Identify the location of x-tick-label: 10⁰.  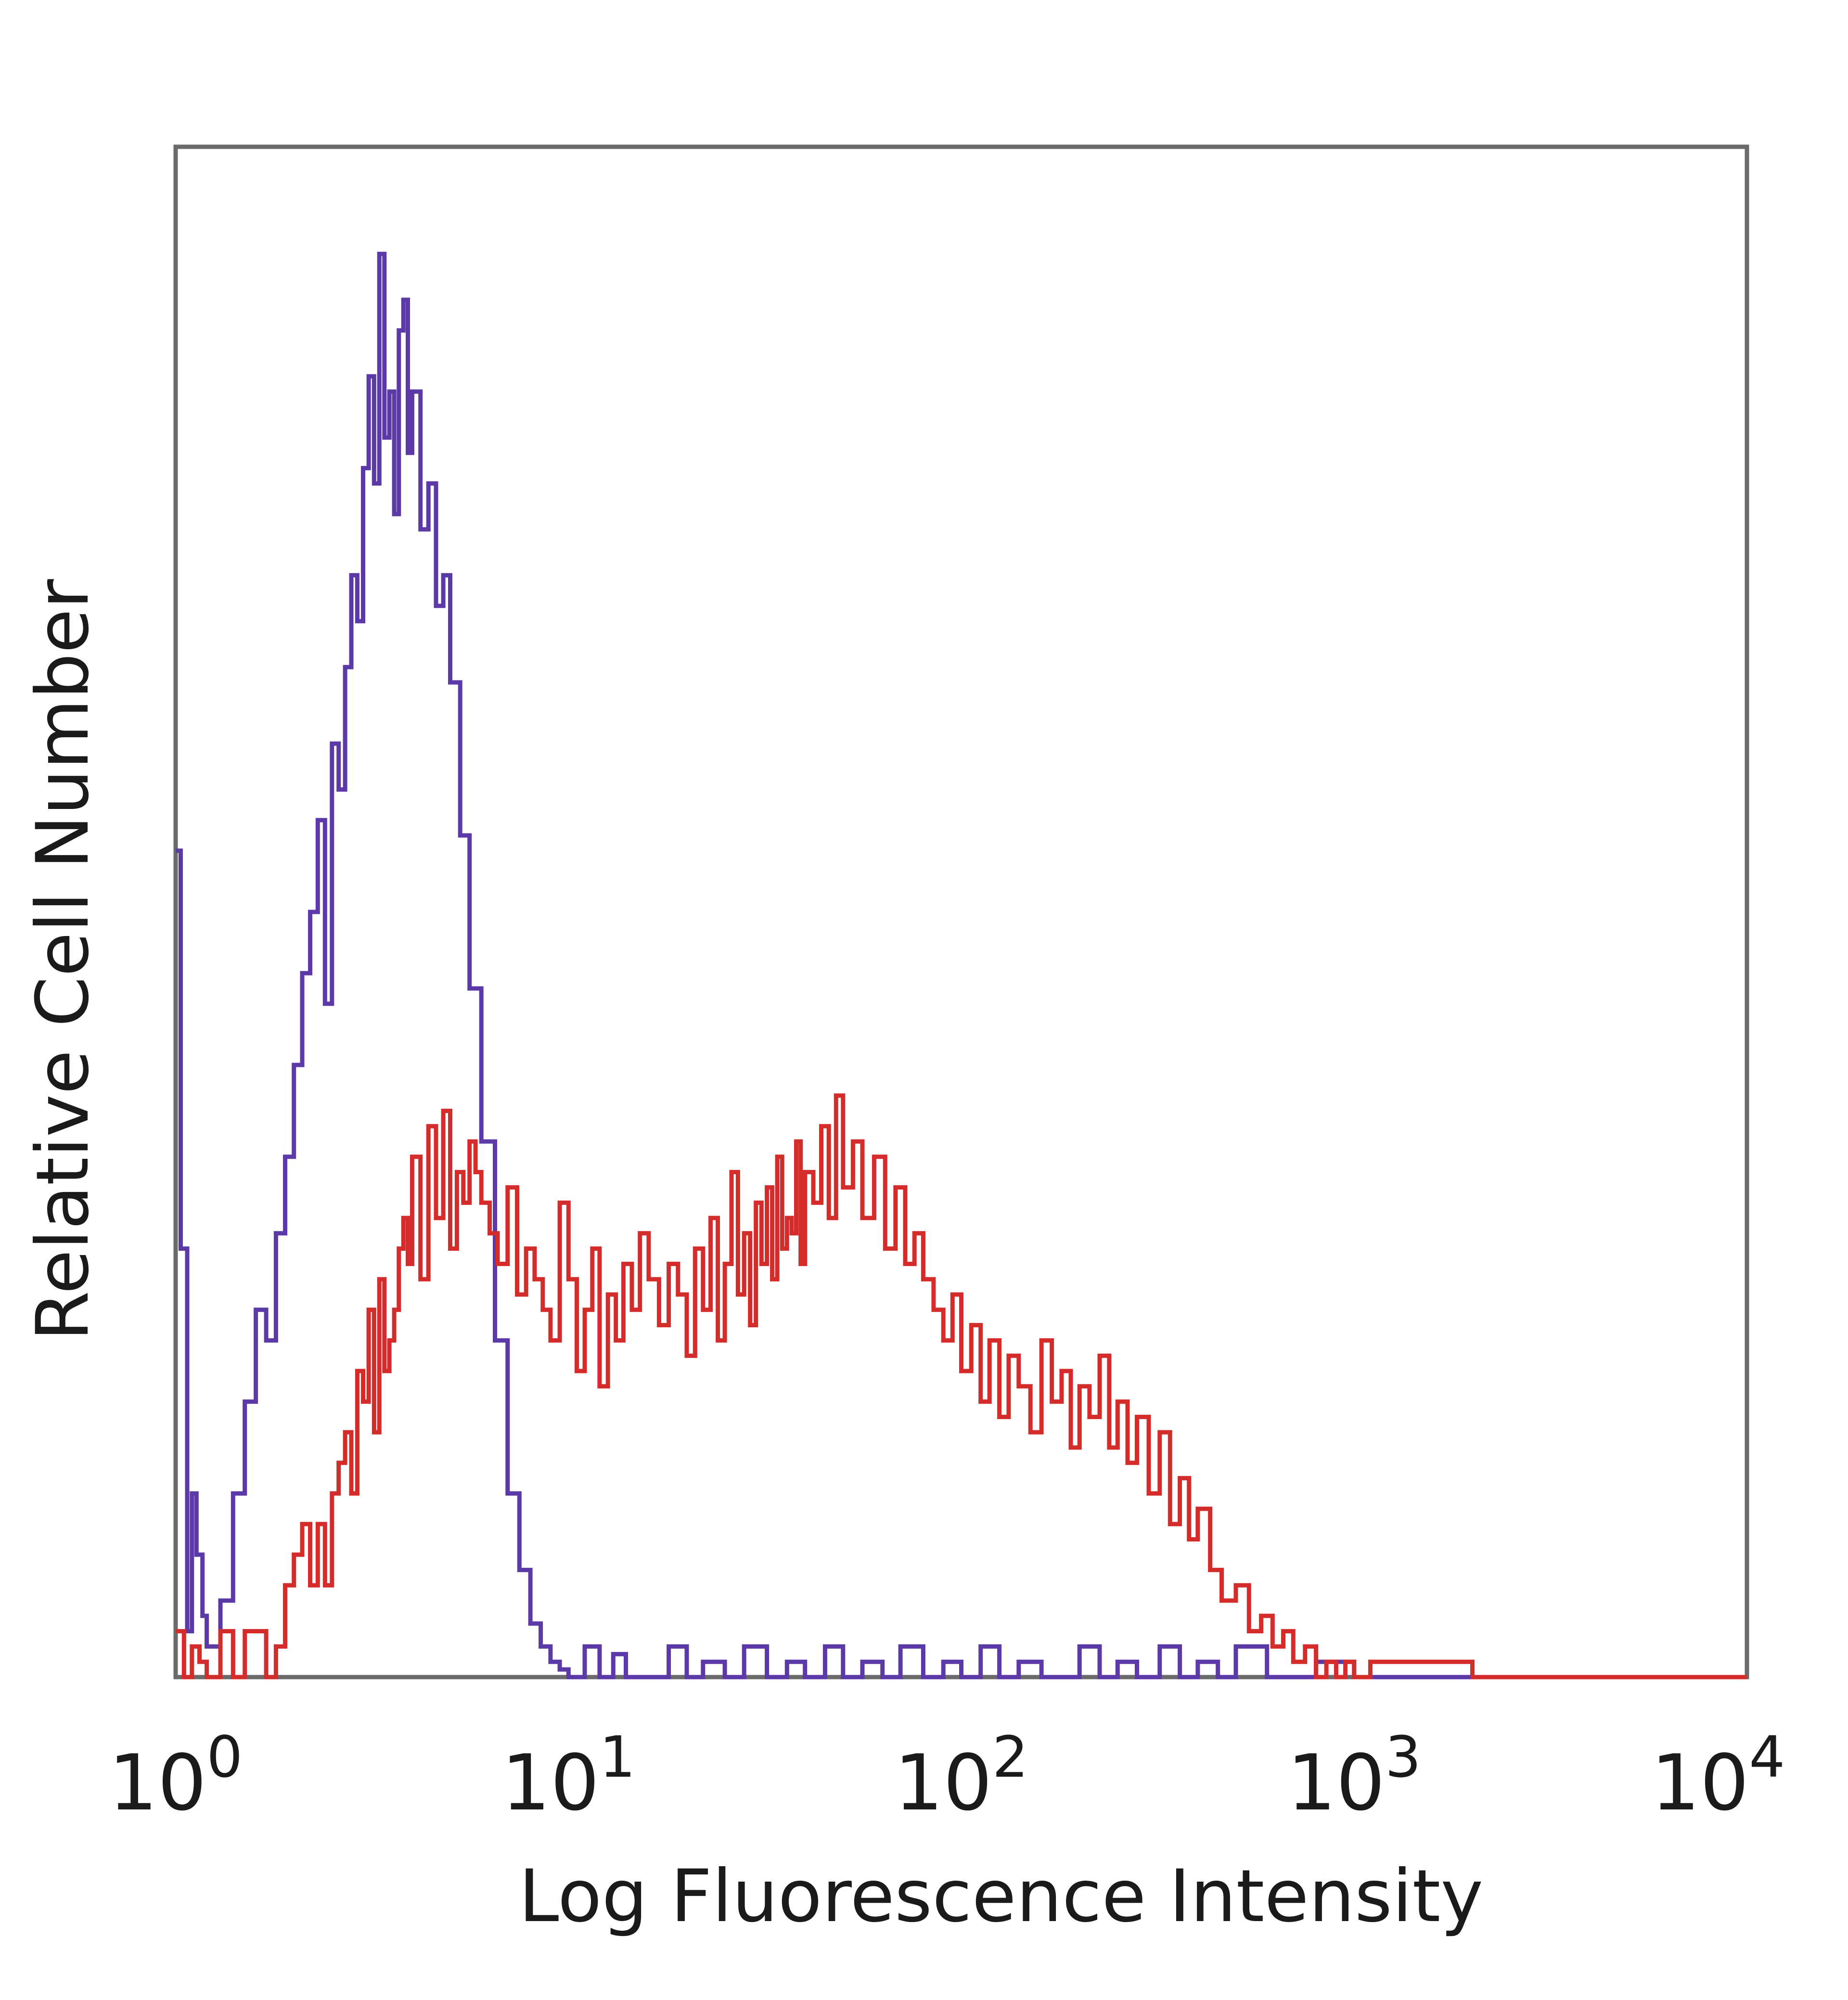
(176, 1776).